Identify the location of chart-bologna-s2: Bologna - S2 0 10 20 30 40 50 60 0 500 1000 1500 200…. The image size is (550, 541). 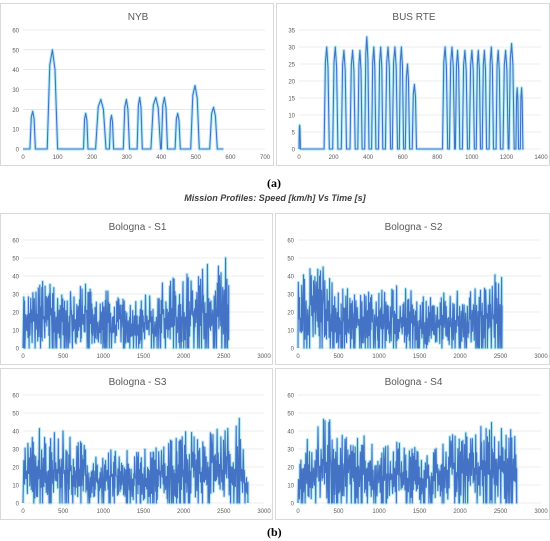
(417, 291).